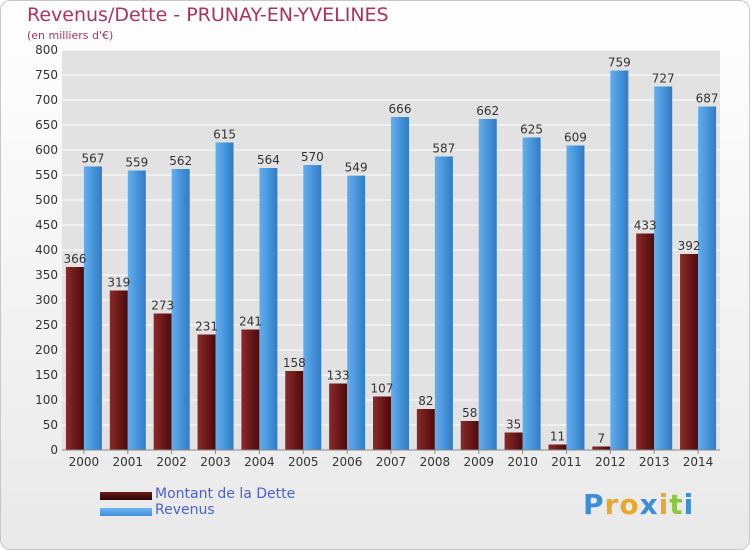 This screenshot has height=550, width=750. What do you see at coordinates (425, 401) in the screenshot?
I see `data-label-dette: 82` at bounding box center [425, 401].